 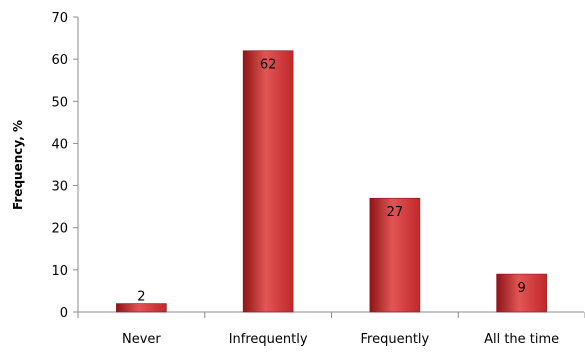 What do you see at coordinates (521, 288) in the screenshot?
I see `data-label-3: 9` at bounding box center [521, 288].